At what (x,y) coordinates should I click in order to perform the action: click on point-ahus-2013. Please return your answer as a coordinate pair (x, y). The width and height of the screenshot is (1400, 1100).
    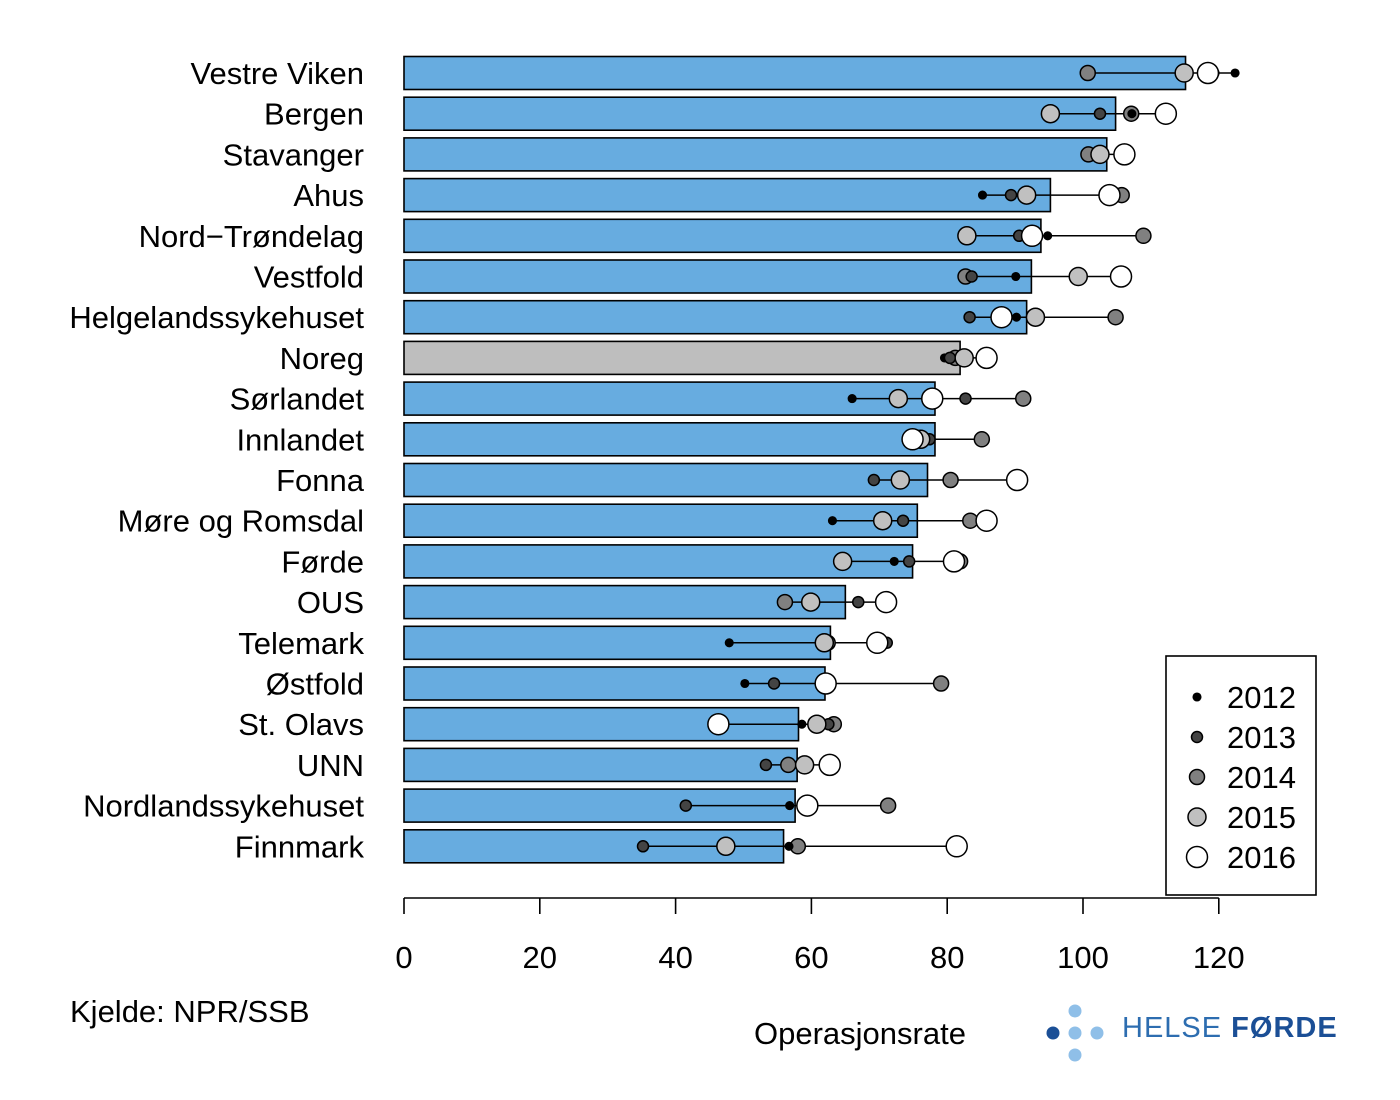
    Looking at the image, I should click on (1011, 195).